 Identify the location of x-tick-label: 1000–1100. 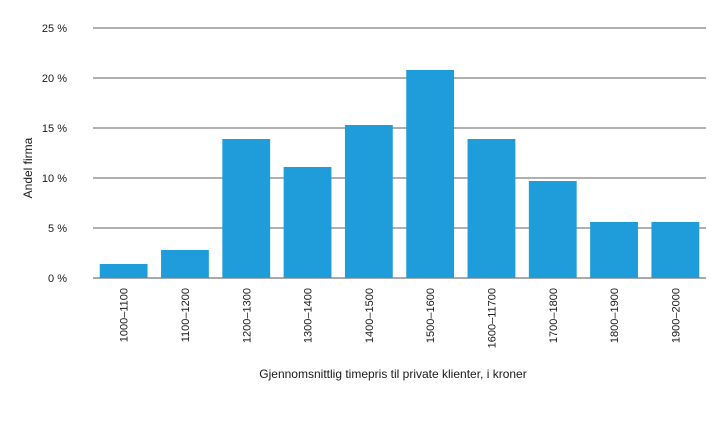
(125, 315).